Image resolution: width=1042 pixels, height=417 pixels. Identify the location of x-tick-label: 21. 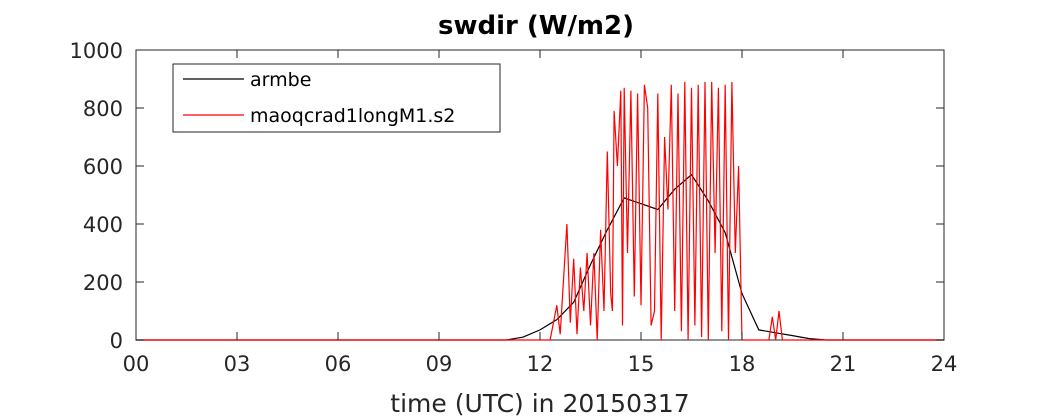
(843, 364).